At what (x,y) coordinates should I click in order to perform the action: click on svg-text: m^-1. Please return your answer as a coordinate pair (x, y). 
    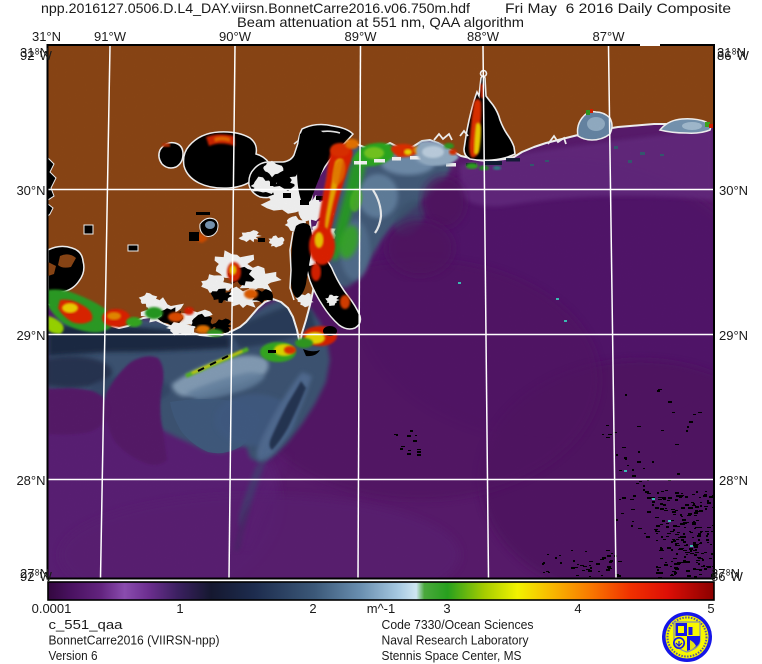
    Looking at the image, I should click on (381, 608).